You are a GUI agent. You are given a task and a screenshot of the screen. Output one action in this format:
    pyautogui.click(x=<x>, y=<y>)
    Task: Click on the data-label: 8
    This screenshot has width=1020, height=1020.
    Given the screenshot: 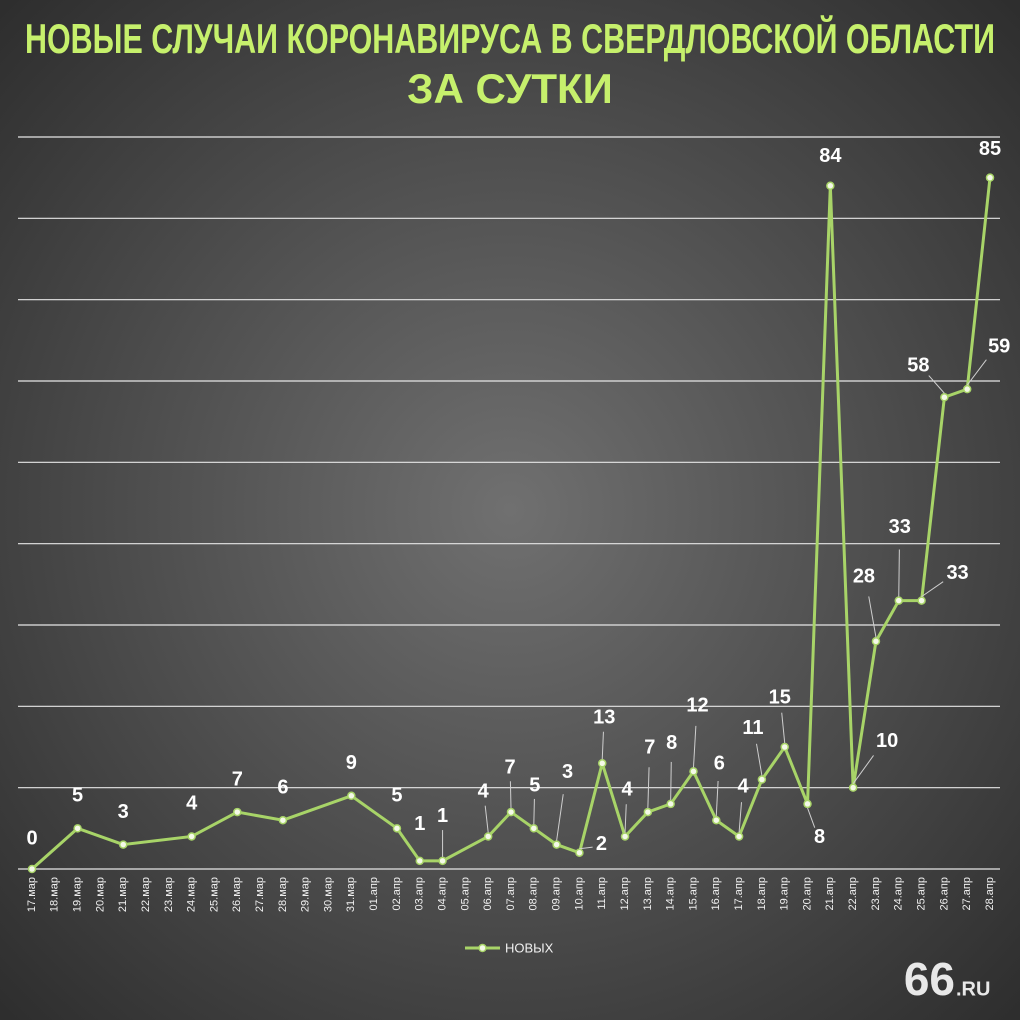 What is the action you would take?
    pyautogui.click(x=671, y=743)
    